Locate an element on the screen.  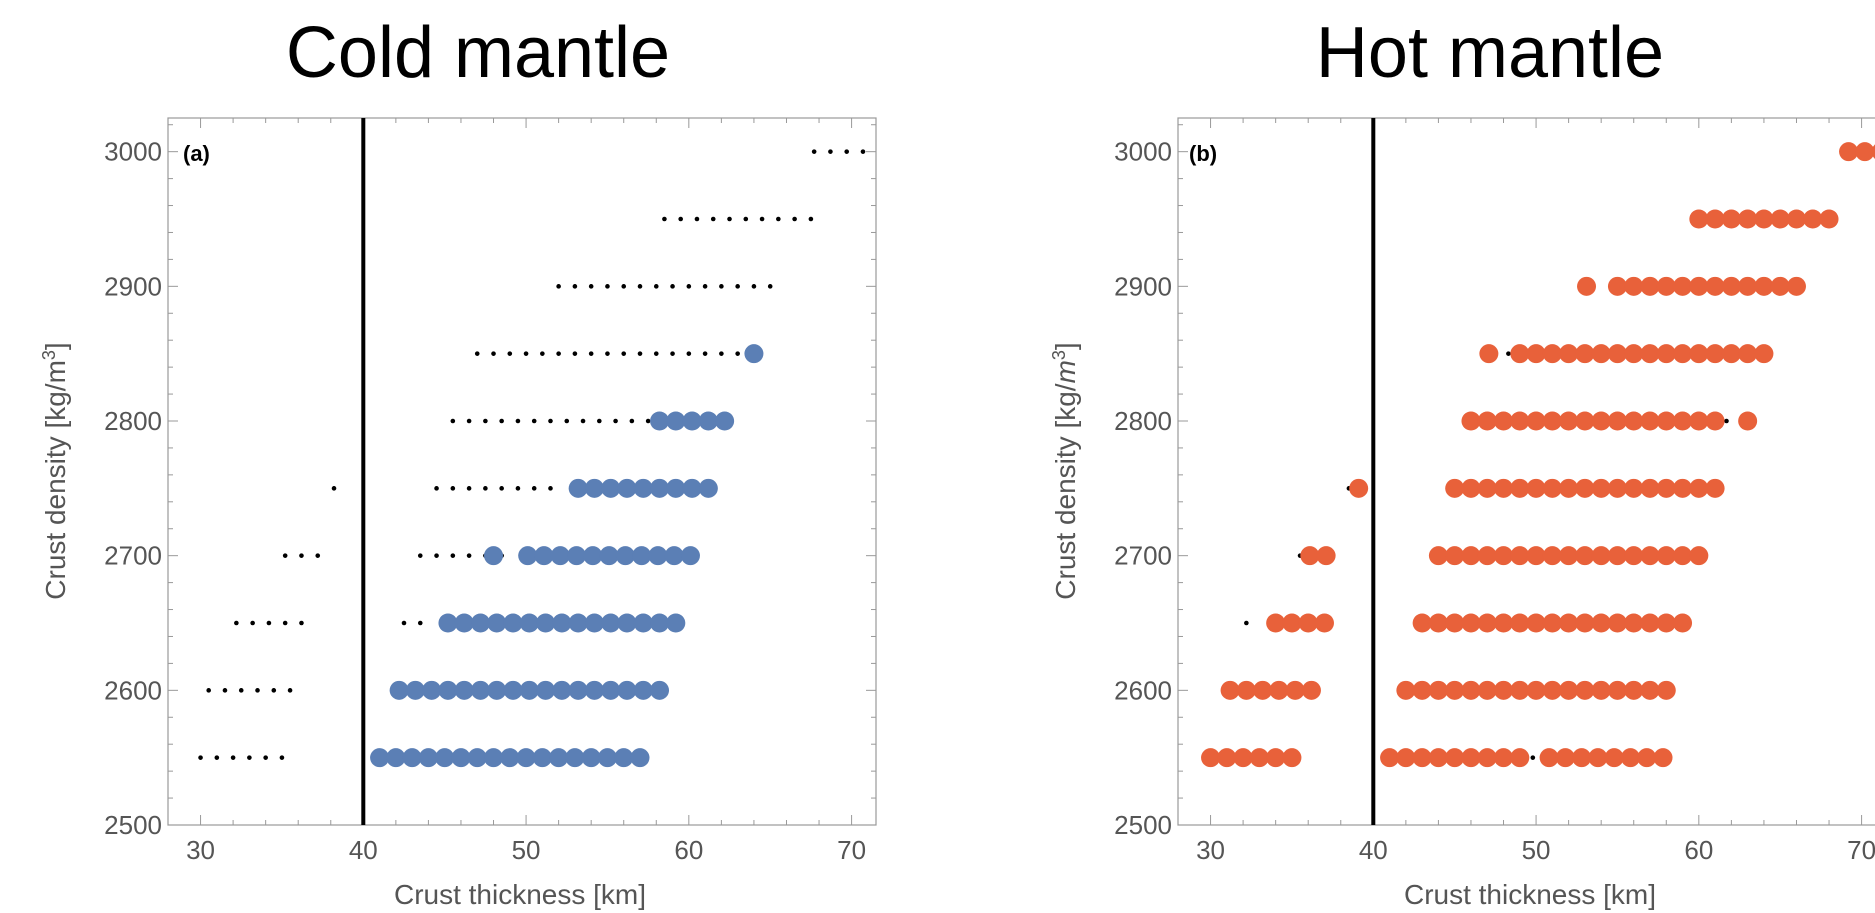
x-tick-label: 50 is located at coordinates (526, 850).